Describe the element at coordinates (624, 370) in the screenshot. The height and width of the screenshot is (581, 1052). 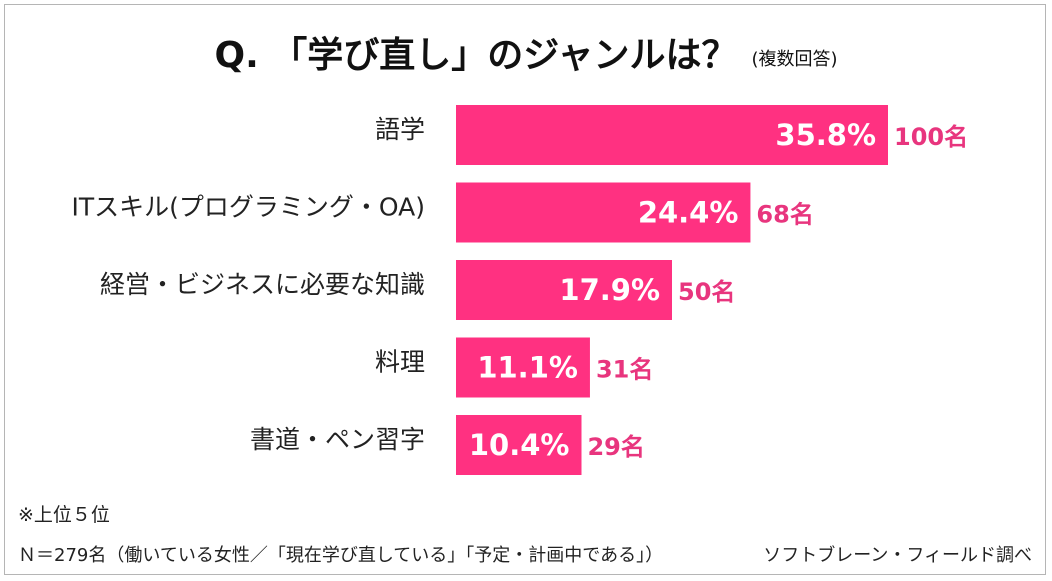
I see `count-label-4: 31名` at that location.